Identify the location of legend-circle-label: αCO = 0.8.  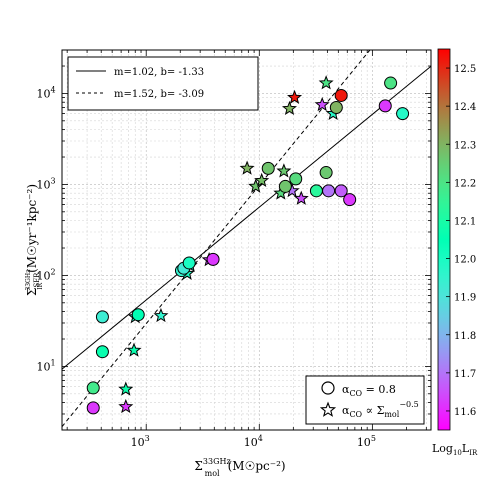
(369, 390).